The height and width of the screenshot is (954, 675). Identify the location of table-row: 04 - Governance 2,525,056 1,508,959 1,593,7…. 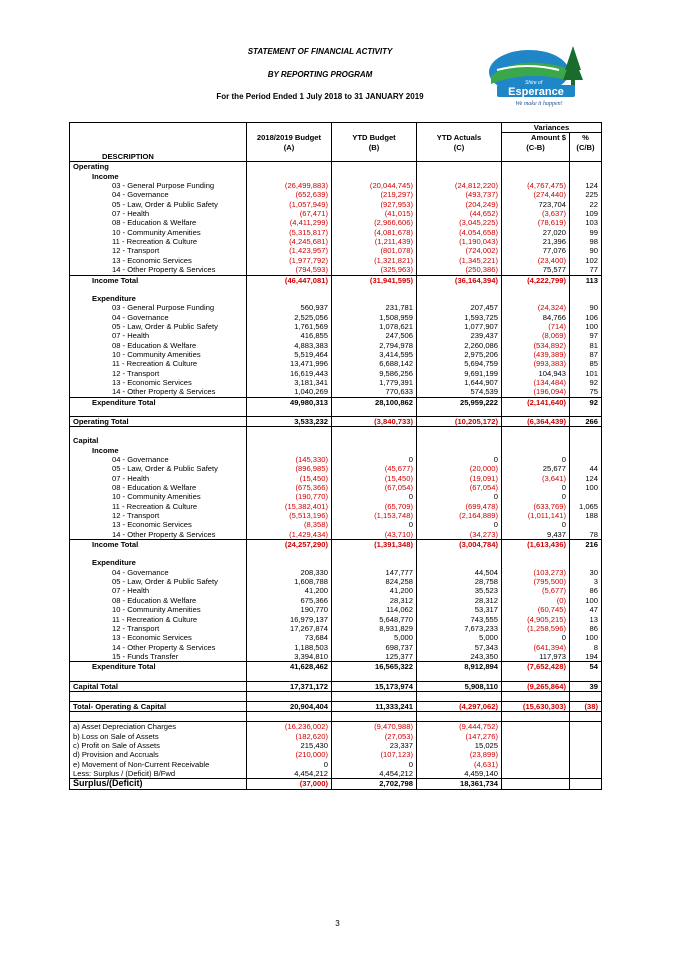
(335, 317).